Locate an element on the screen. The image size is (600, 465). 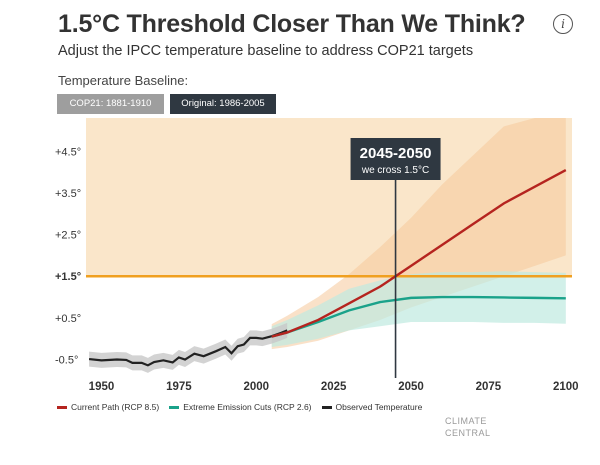
climate-central-logo: CLIMATE CENTRAL is located at coordinates (468, 427).